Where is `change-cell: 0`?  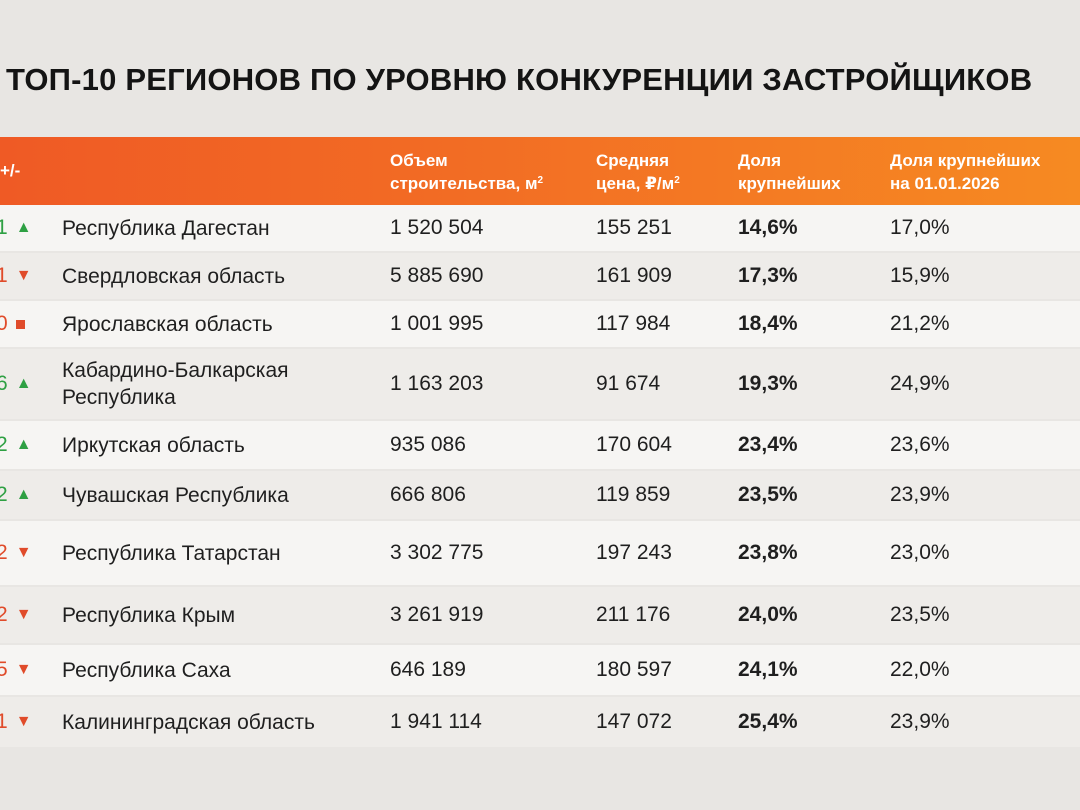 change-cell: 0 is located at coordinates (27, 324).